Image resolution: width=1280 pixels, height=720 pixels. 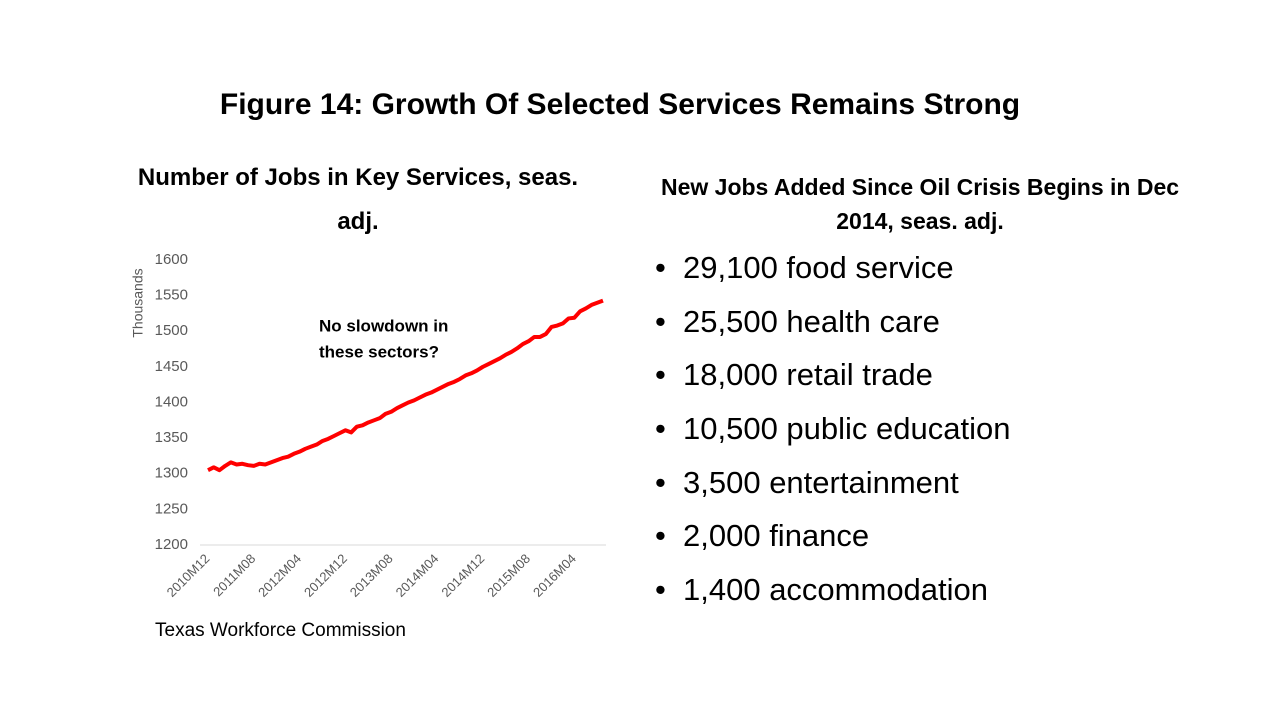 I want to click on y-tick-label: 1500, so click(x=171, y=330).